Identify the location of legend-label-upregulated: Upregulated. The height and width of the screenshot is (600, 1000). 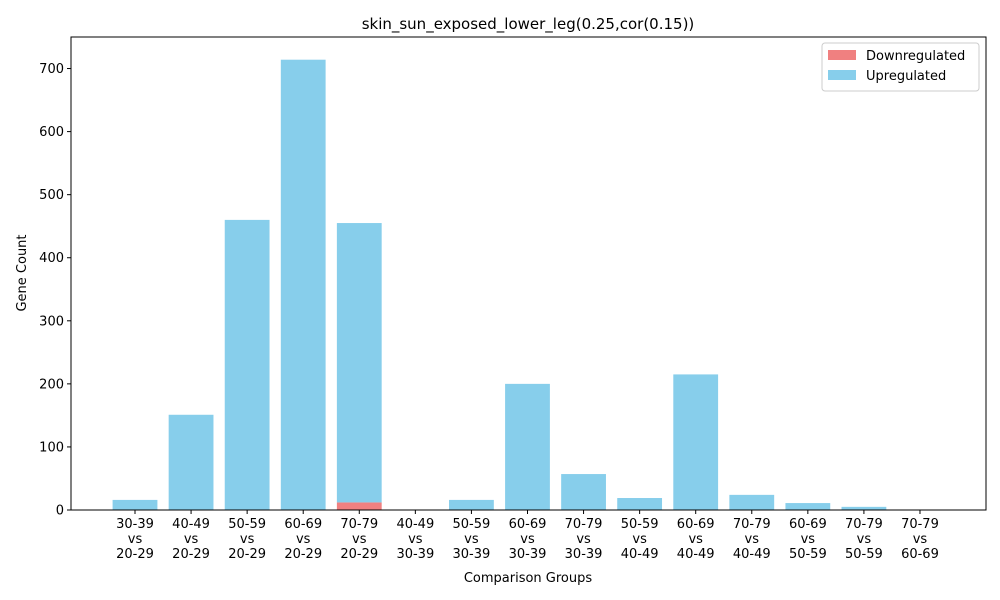
(906, 76).